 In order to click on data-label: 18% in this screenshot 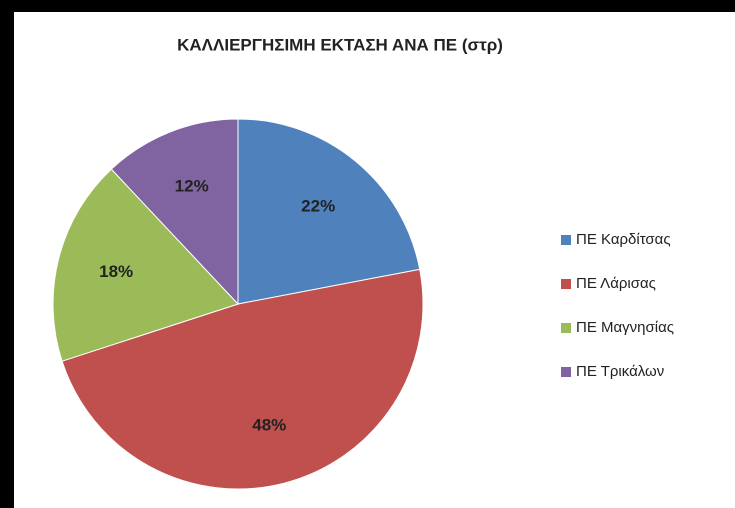, I will do `click(116, 271)`.